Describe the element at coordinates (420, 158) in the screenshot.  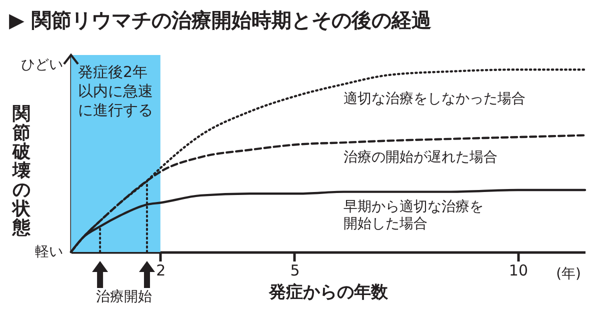
I see `series-label: 治療の開始が遅れた場合` at that location.